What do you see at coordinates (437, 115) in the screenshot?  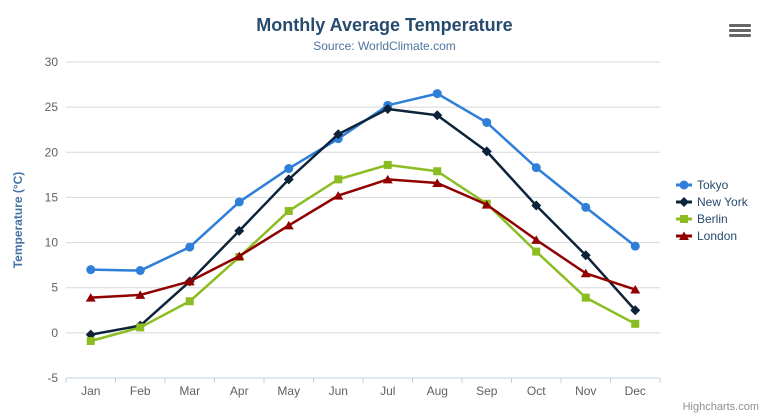 I see `data-point-new-york-aug` at bounding box center [437, 115].